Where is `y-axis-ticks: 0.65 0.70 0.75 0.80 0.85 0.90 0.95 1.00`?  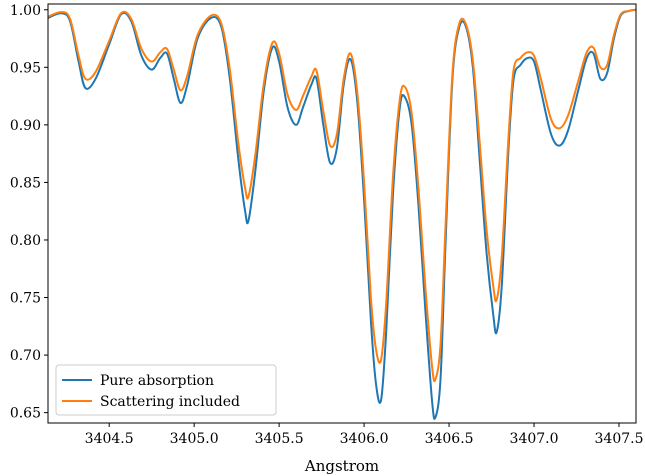 y-axis-ticks: 0.65 0.70 0.75 0.80 0.85 0.90 0.95 1.00 is located at coordinates (29, 212).